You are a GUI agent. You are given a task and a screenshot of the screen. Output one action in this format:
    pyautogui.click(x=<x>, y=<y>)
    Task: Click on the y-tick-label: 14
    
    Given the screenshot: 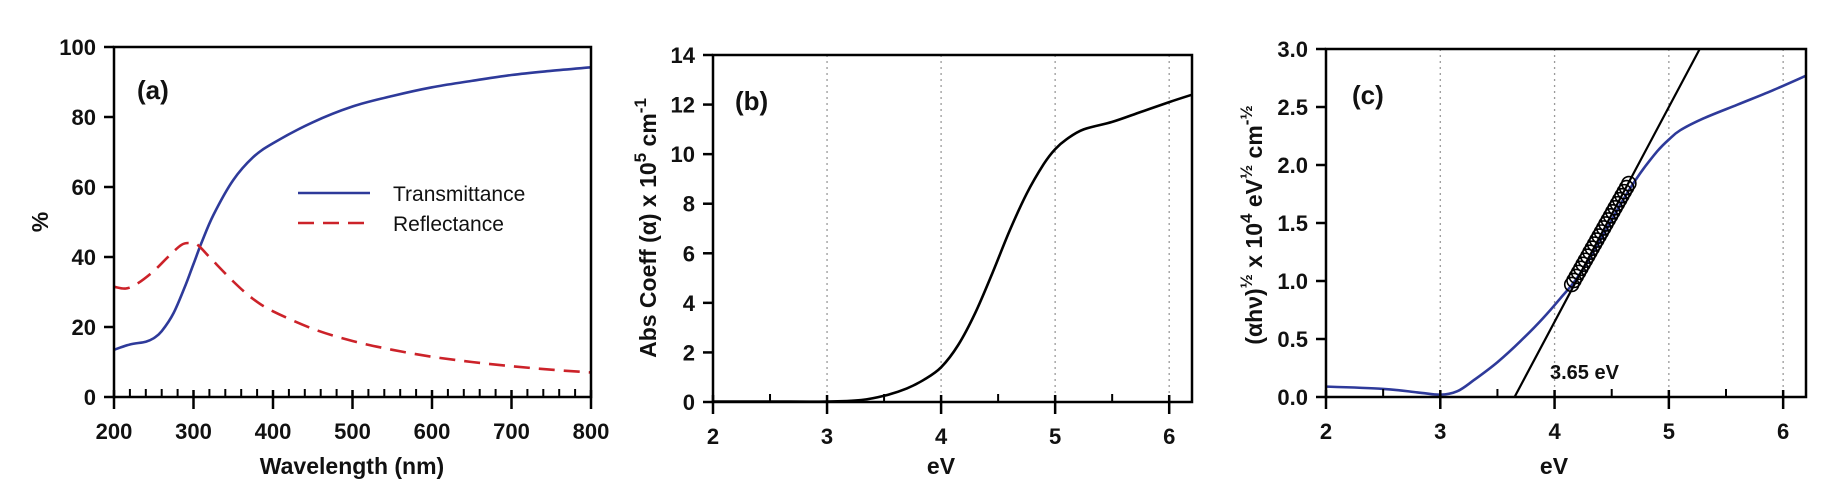 What is the action you would take?
    pyautogui.click(x=683, y=55)
    